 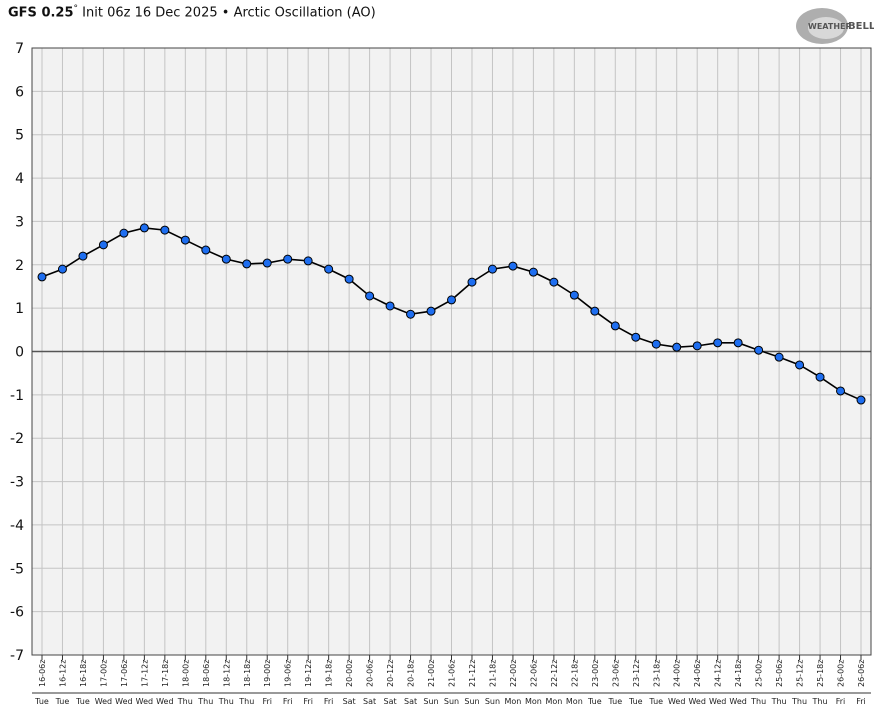 I want to click on y-tick-label: 5, so click(x=19, y=136).